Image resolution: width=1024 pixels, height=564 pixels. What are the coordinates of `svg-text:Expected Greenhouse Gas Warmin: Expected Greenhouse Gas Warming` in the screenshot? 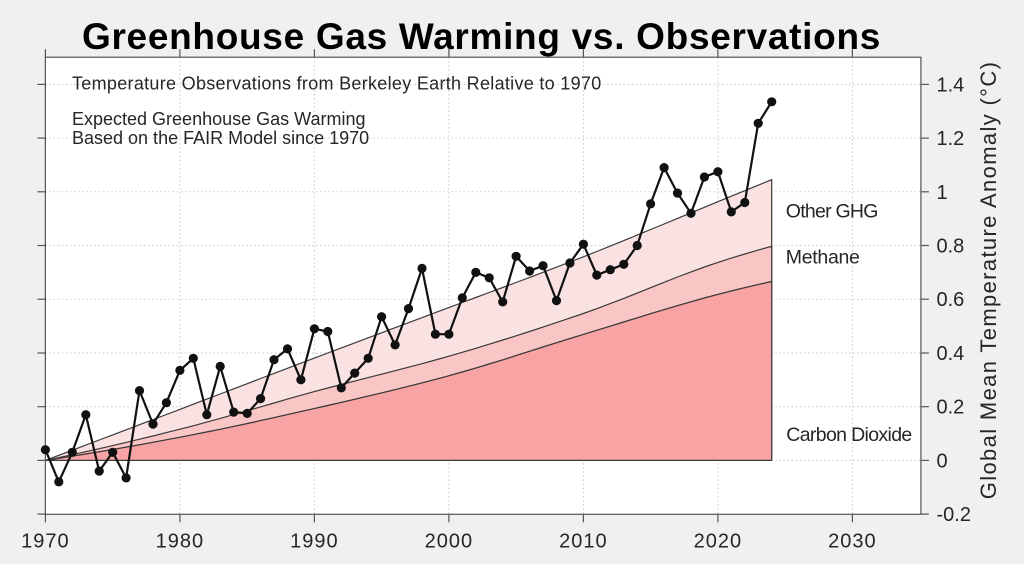 It's located at (218, 119).